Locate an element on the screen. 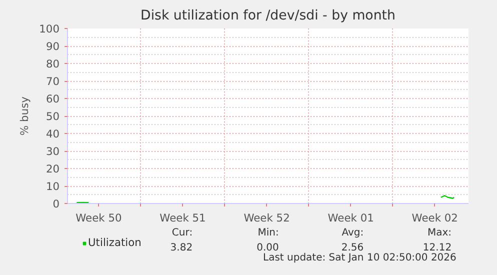 This screenshot has width=497, height=275. text: 12.12 is located at coordinates (437, 248).